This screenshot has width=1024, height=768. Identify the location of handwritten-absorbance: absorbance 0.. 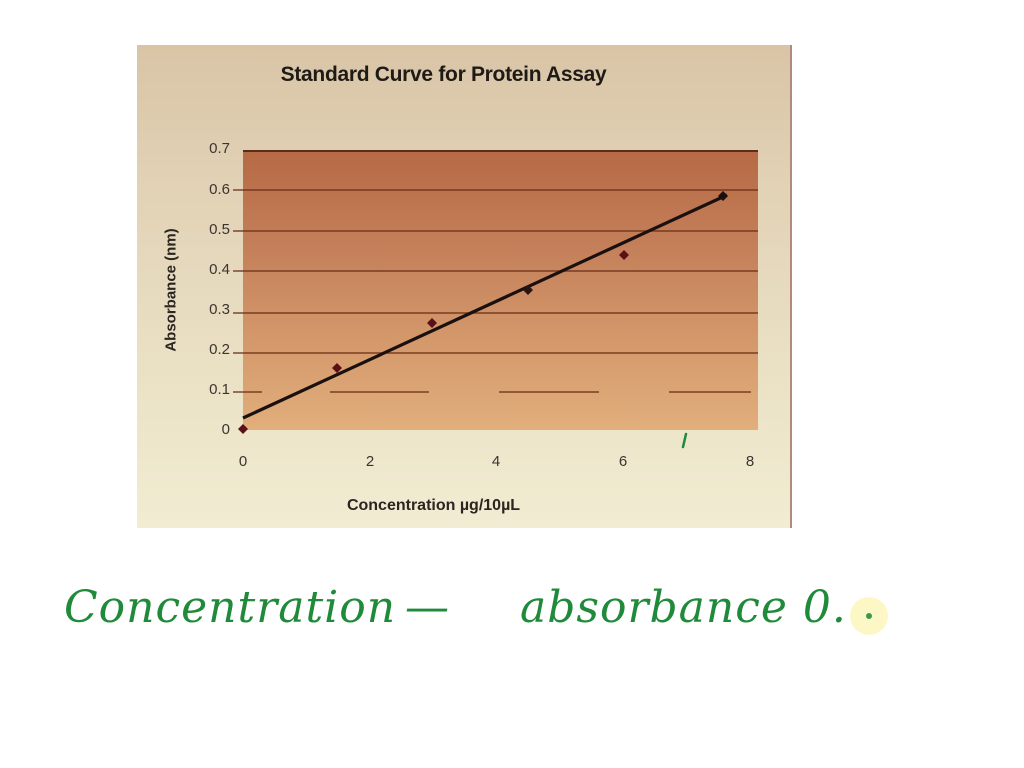
(683, 607).